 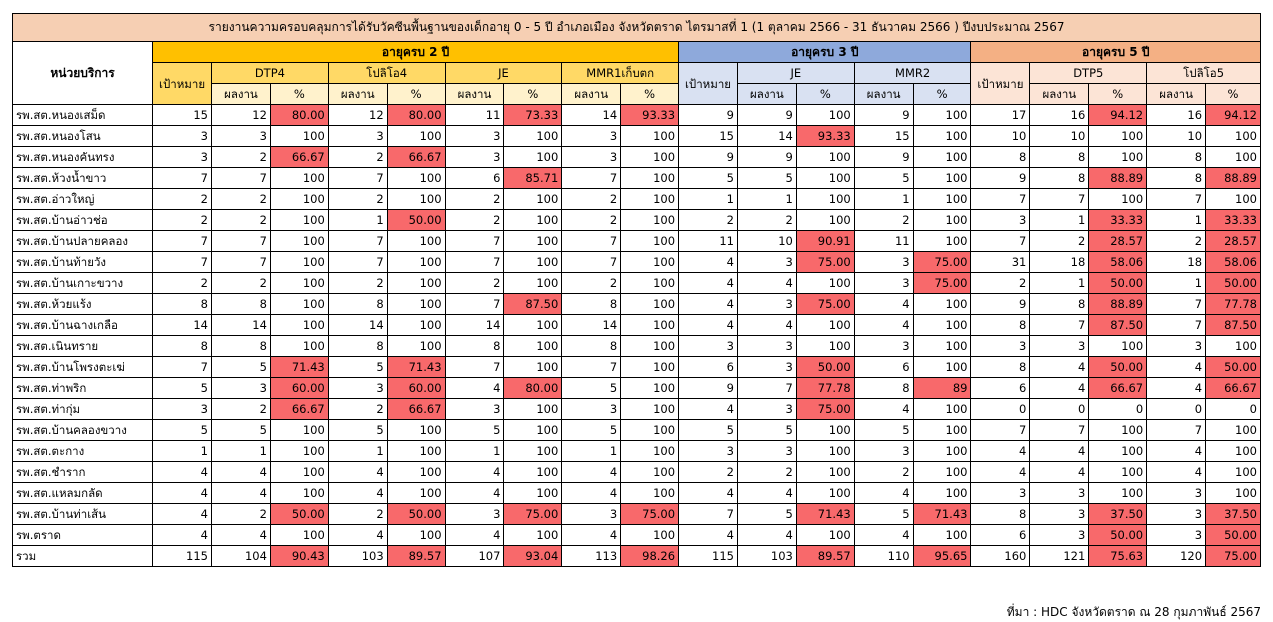 What do you see at coordinates (299, 556) in the screenshot?
I see `pct-cell: 90.43` at bounding box center [299, 556].